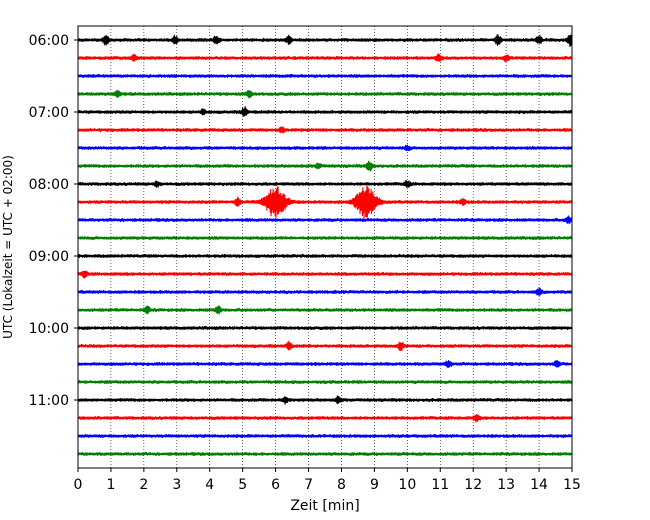 This screenshot has height=520, width=650. What do you see at coordinates (407, 485) in the screenshot?
I see `x-tick-label: 10` at bounding box center [407, 485].